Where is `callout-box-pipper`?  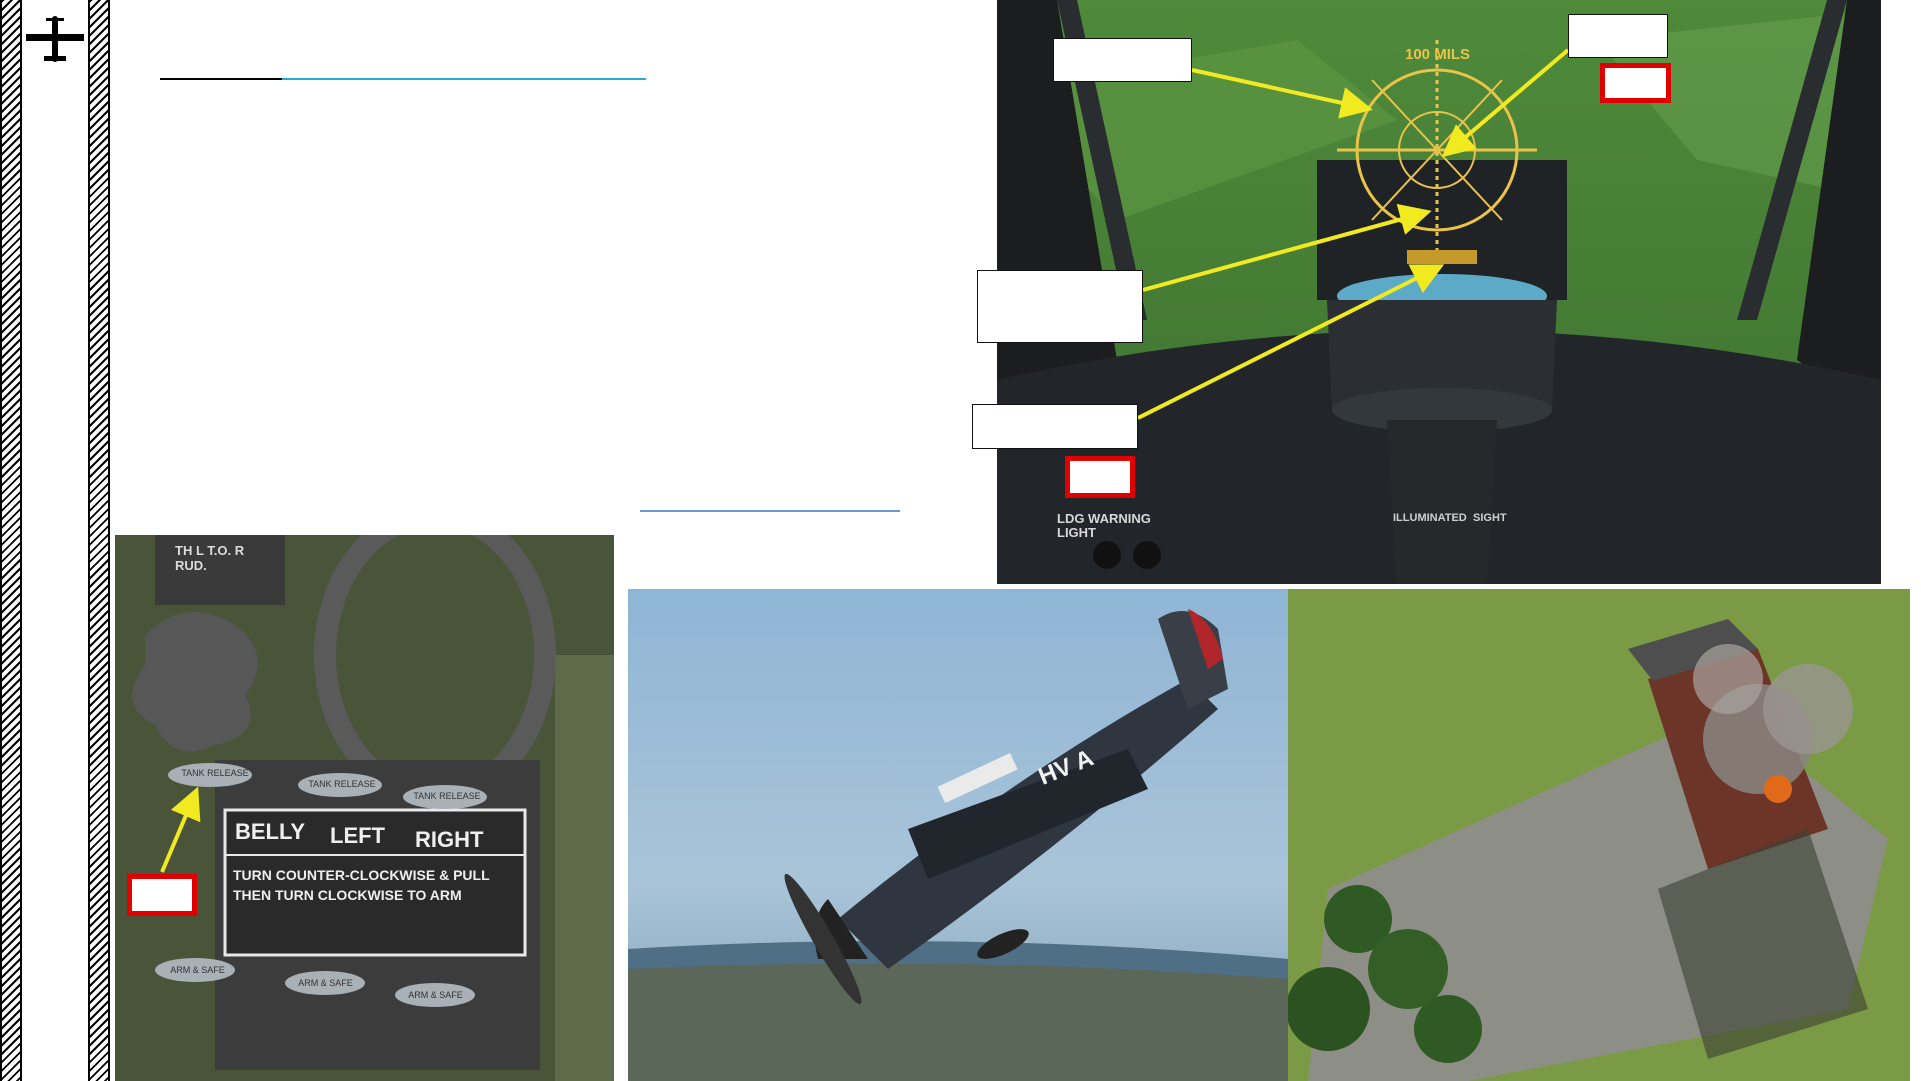 callout-box-pipper is located at coordinates (1618, 36).